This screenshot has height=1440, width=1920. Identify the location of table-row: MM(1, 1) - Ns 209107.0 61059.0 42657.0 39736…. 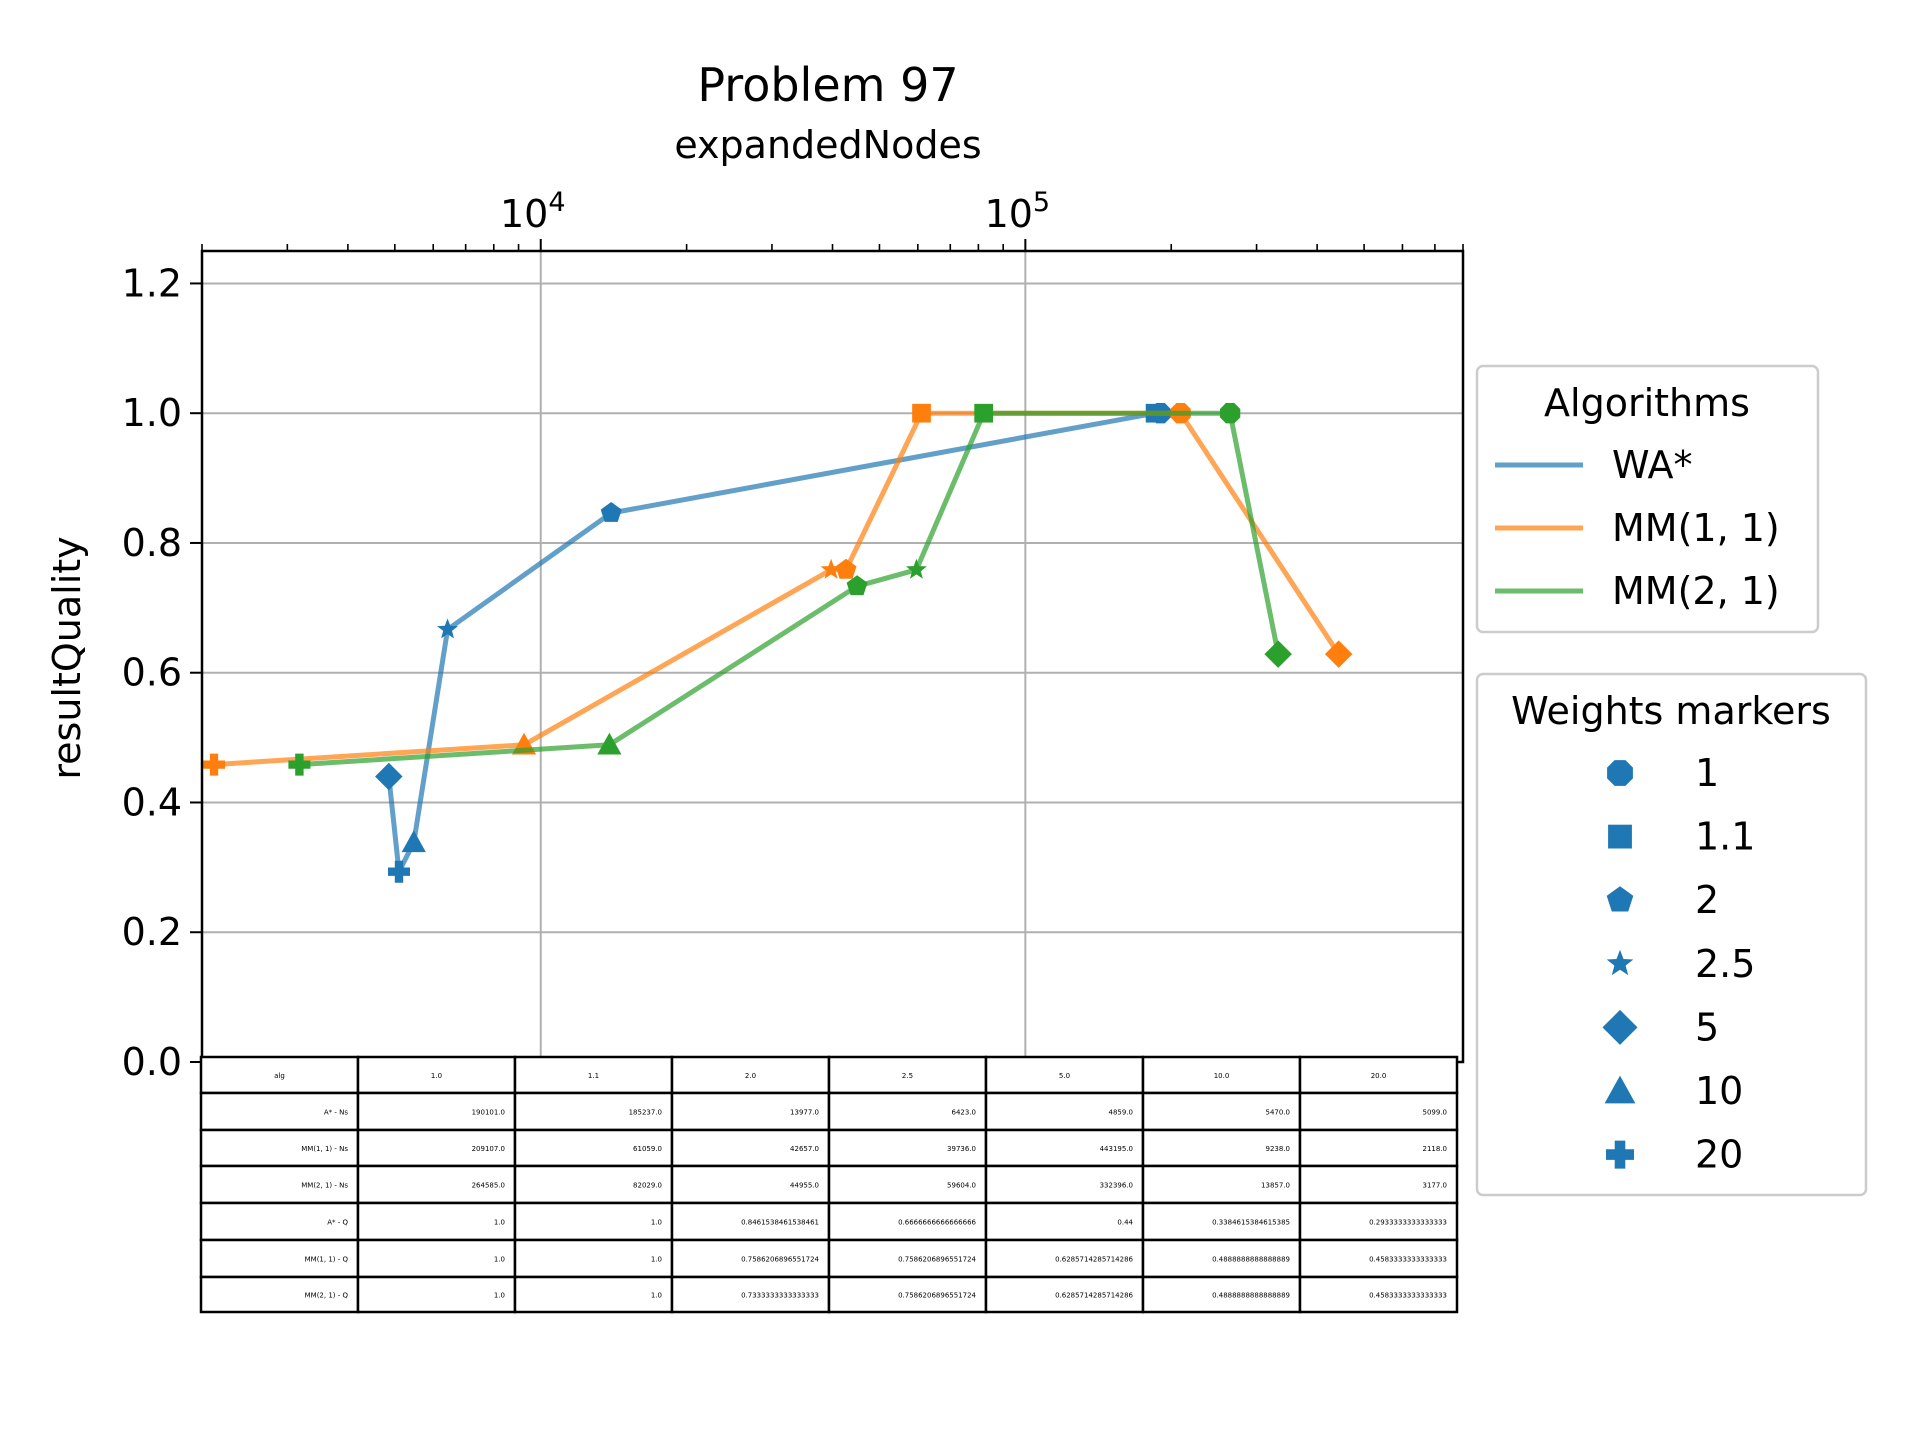
(829, 1148).